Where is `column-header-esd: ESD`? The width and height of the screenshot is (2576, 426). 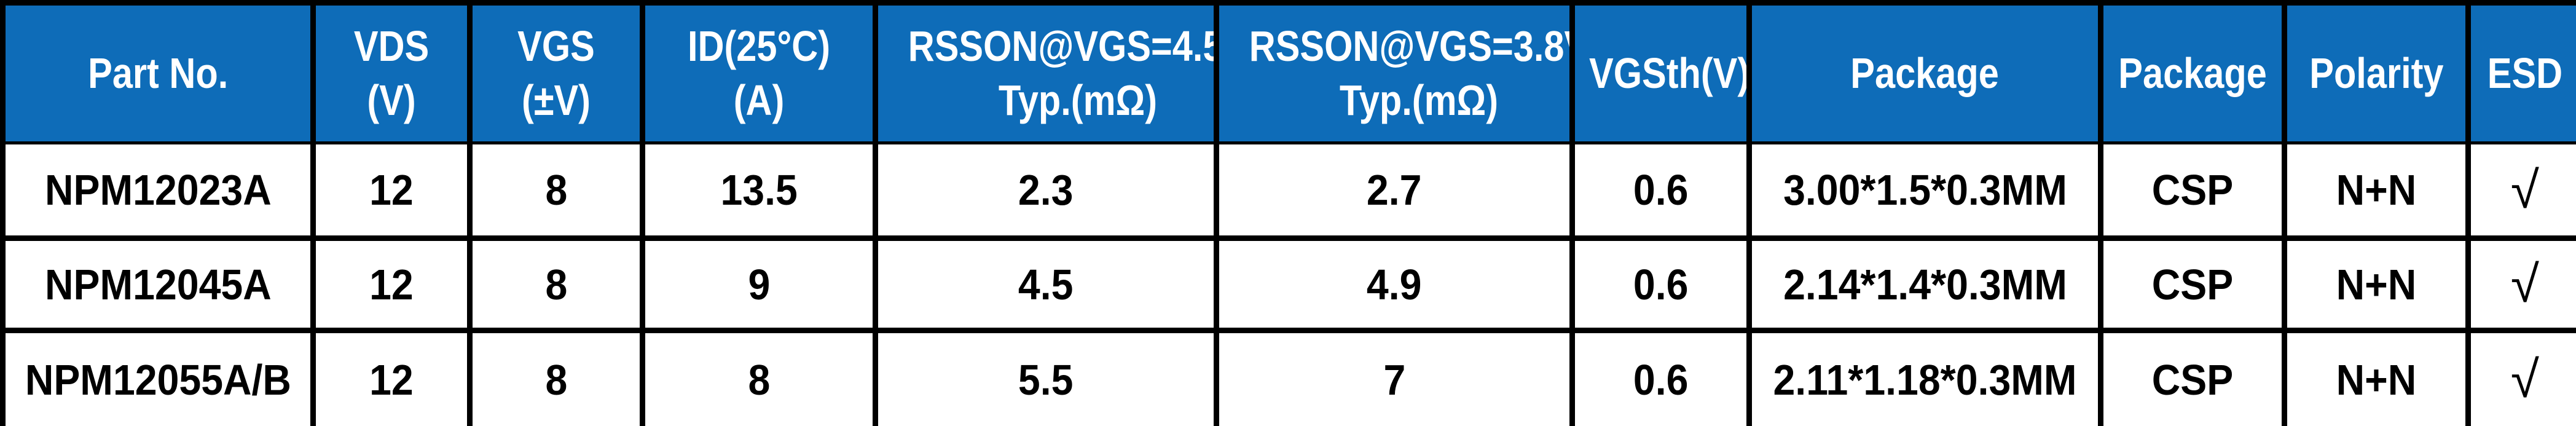
column-header-esd: ESD is located at coordinates (2520, 72).